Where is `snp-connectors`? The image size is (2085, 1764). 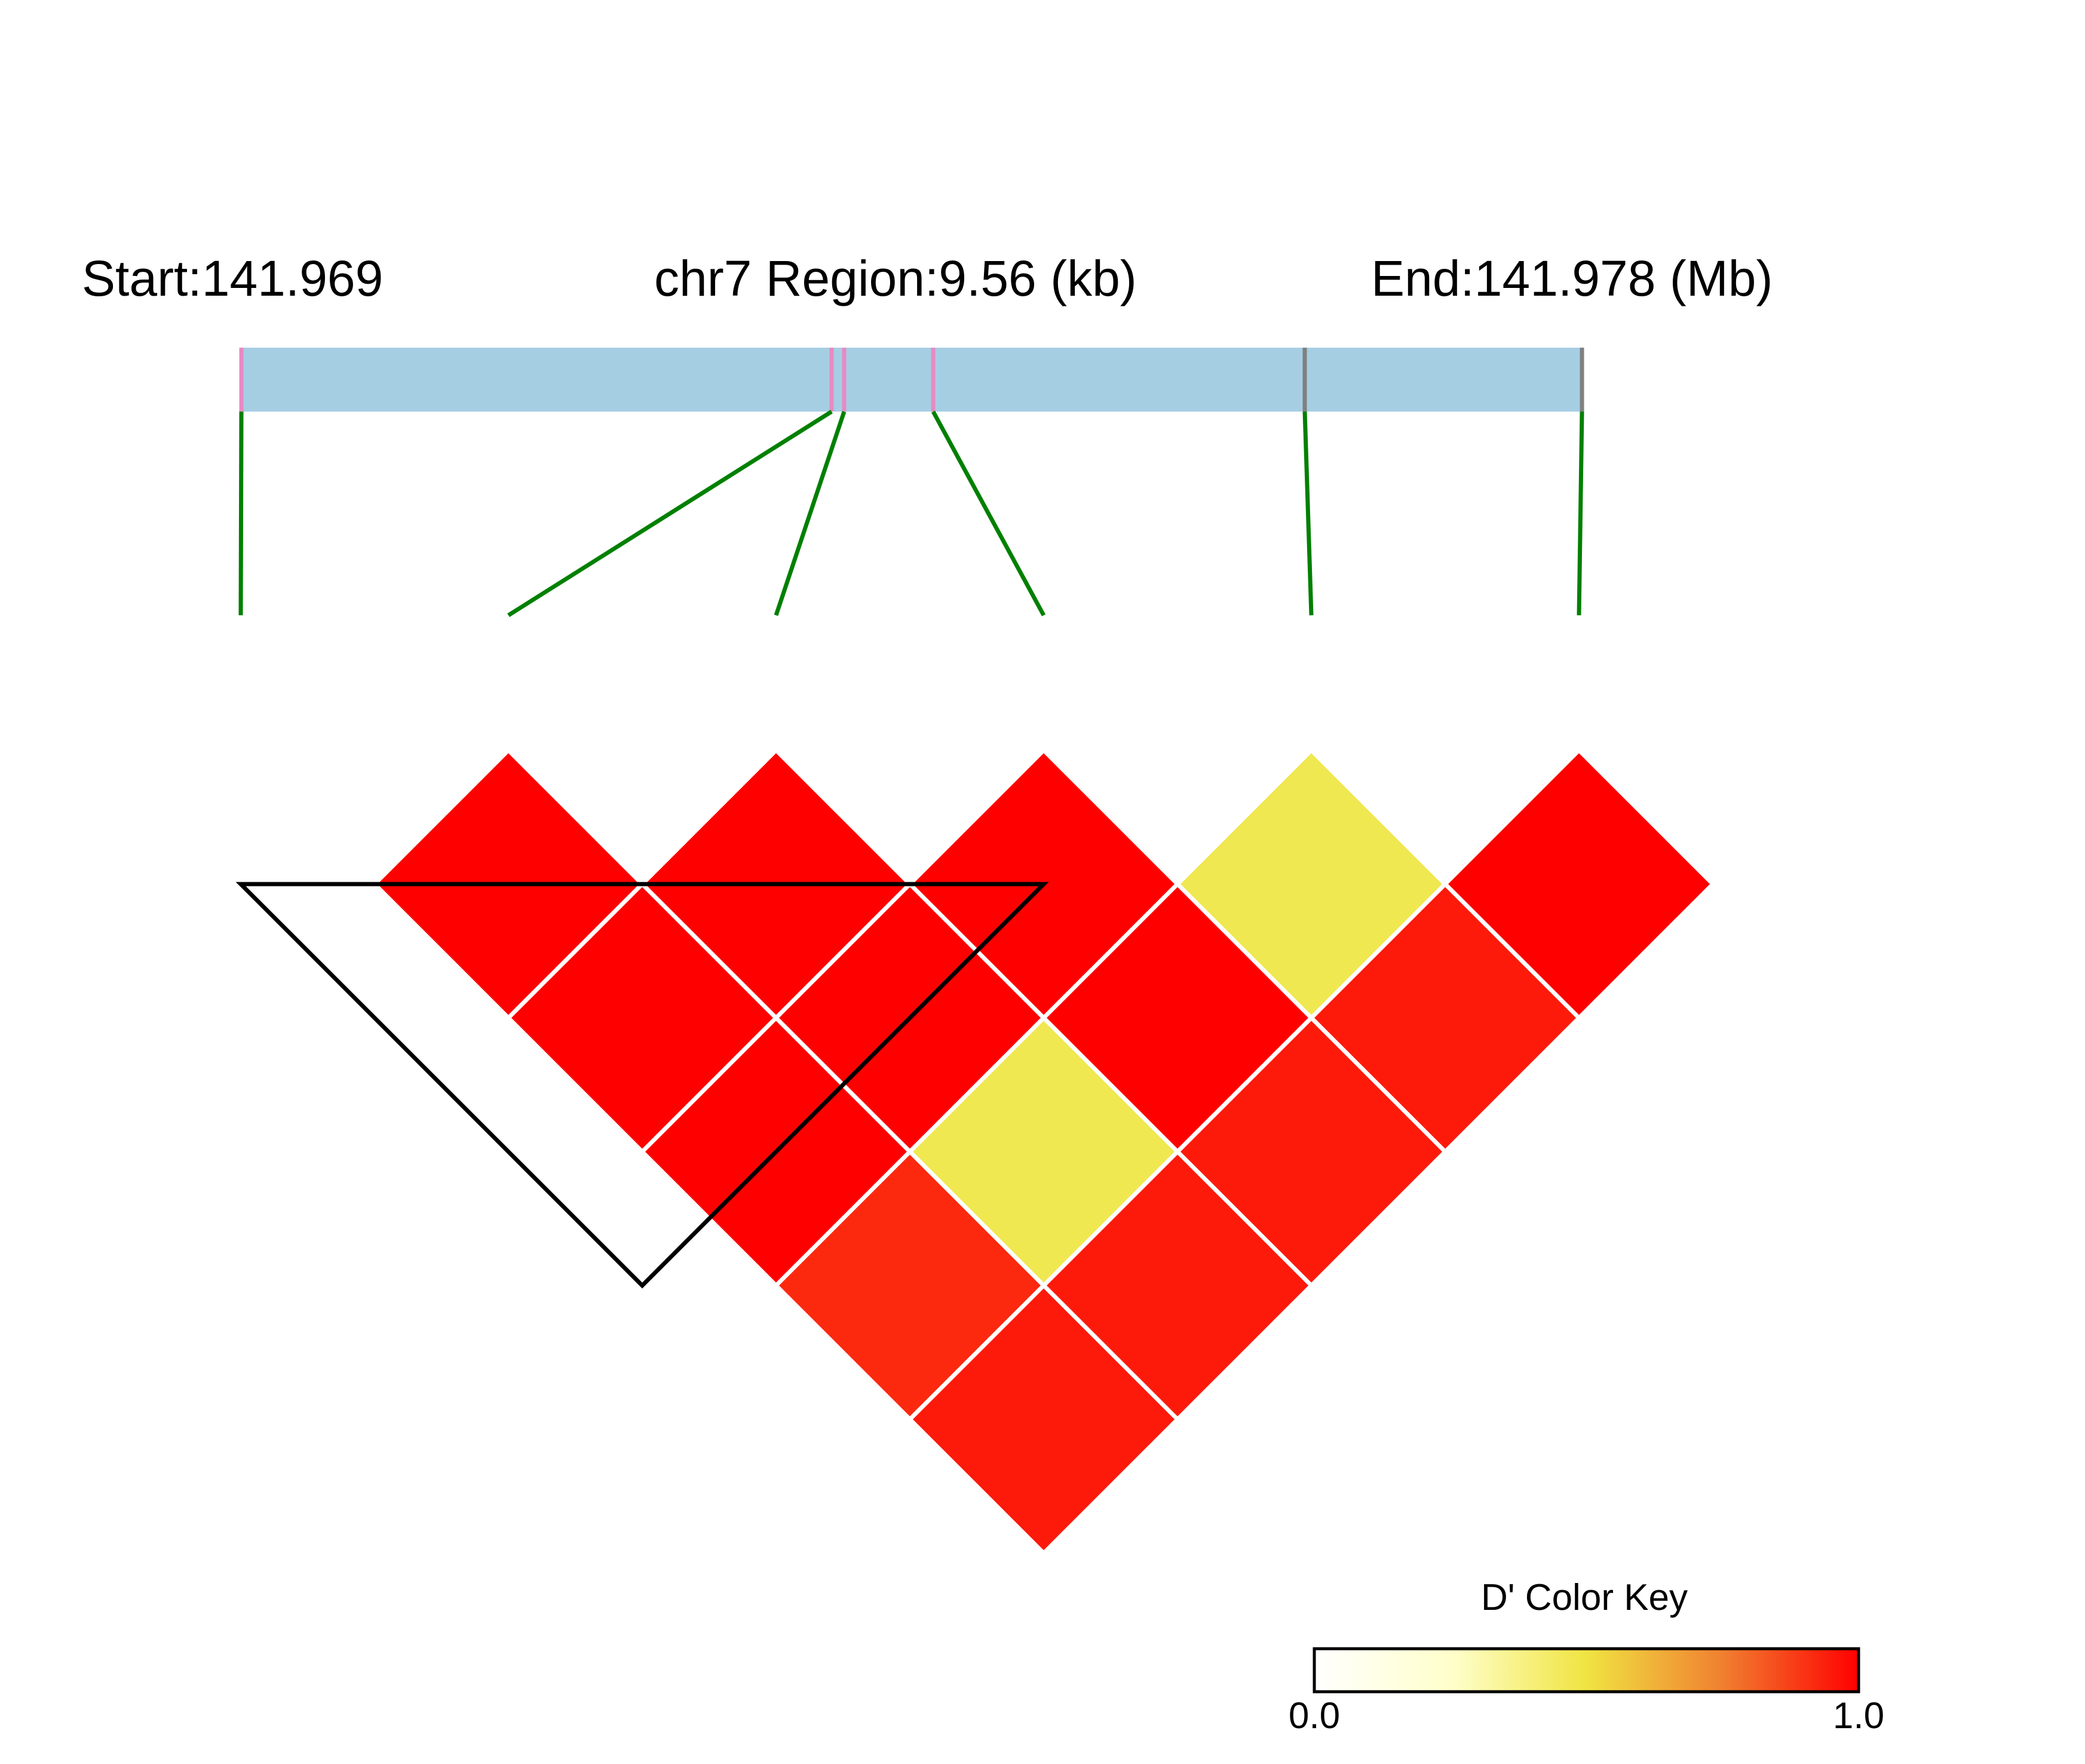 snp-connectors is located at coordinates (911, 513).